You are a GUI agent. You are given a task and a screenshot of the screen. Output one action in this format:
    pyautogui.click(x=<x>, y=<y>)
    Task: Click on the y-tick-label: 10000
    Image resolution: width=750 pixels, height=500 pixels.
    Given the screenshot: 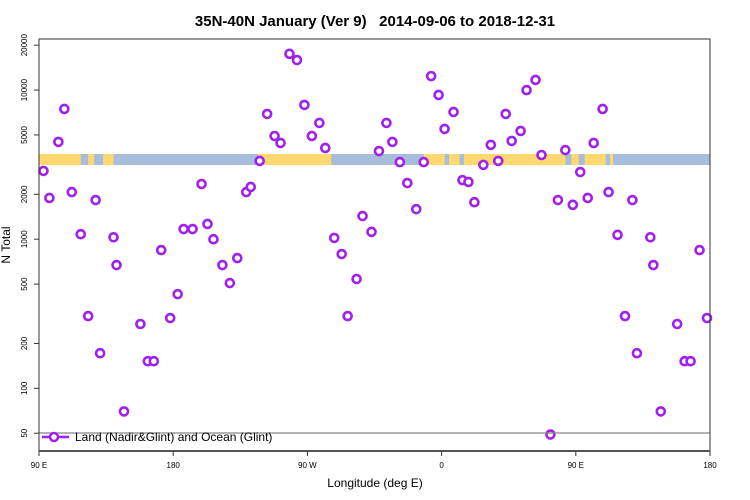 What is the action you would take?
    pyautogui.click(x=24, y=89)
    